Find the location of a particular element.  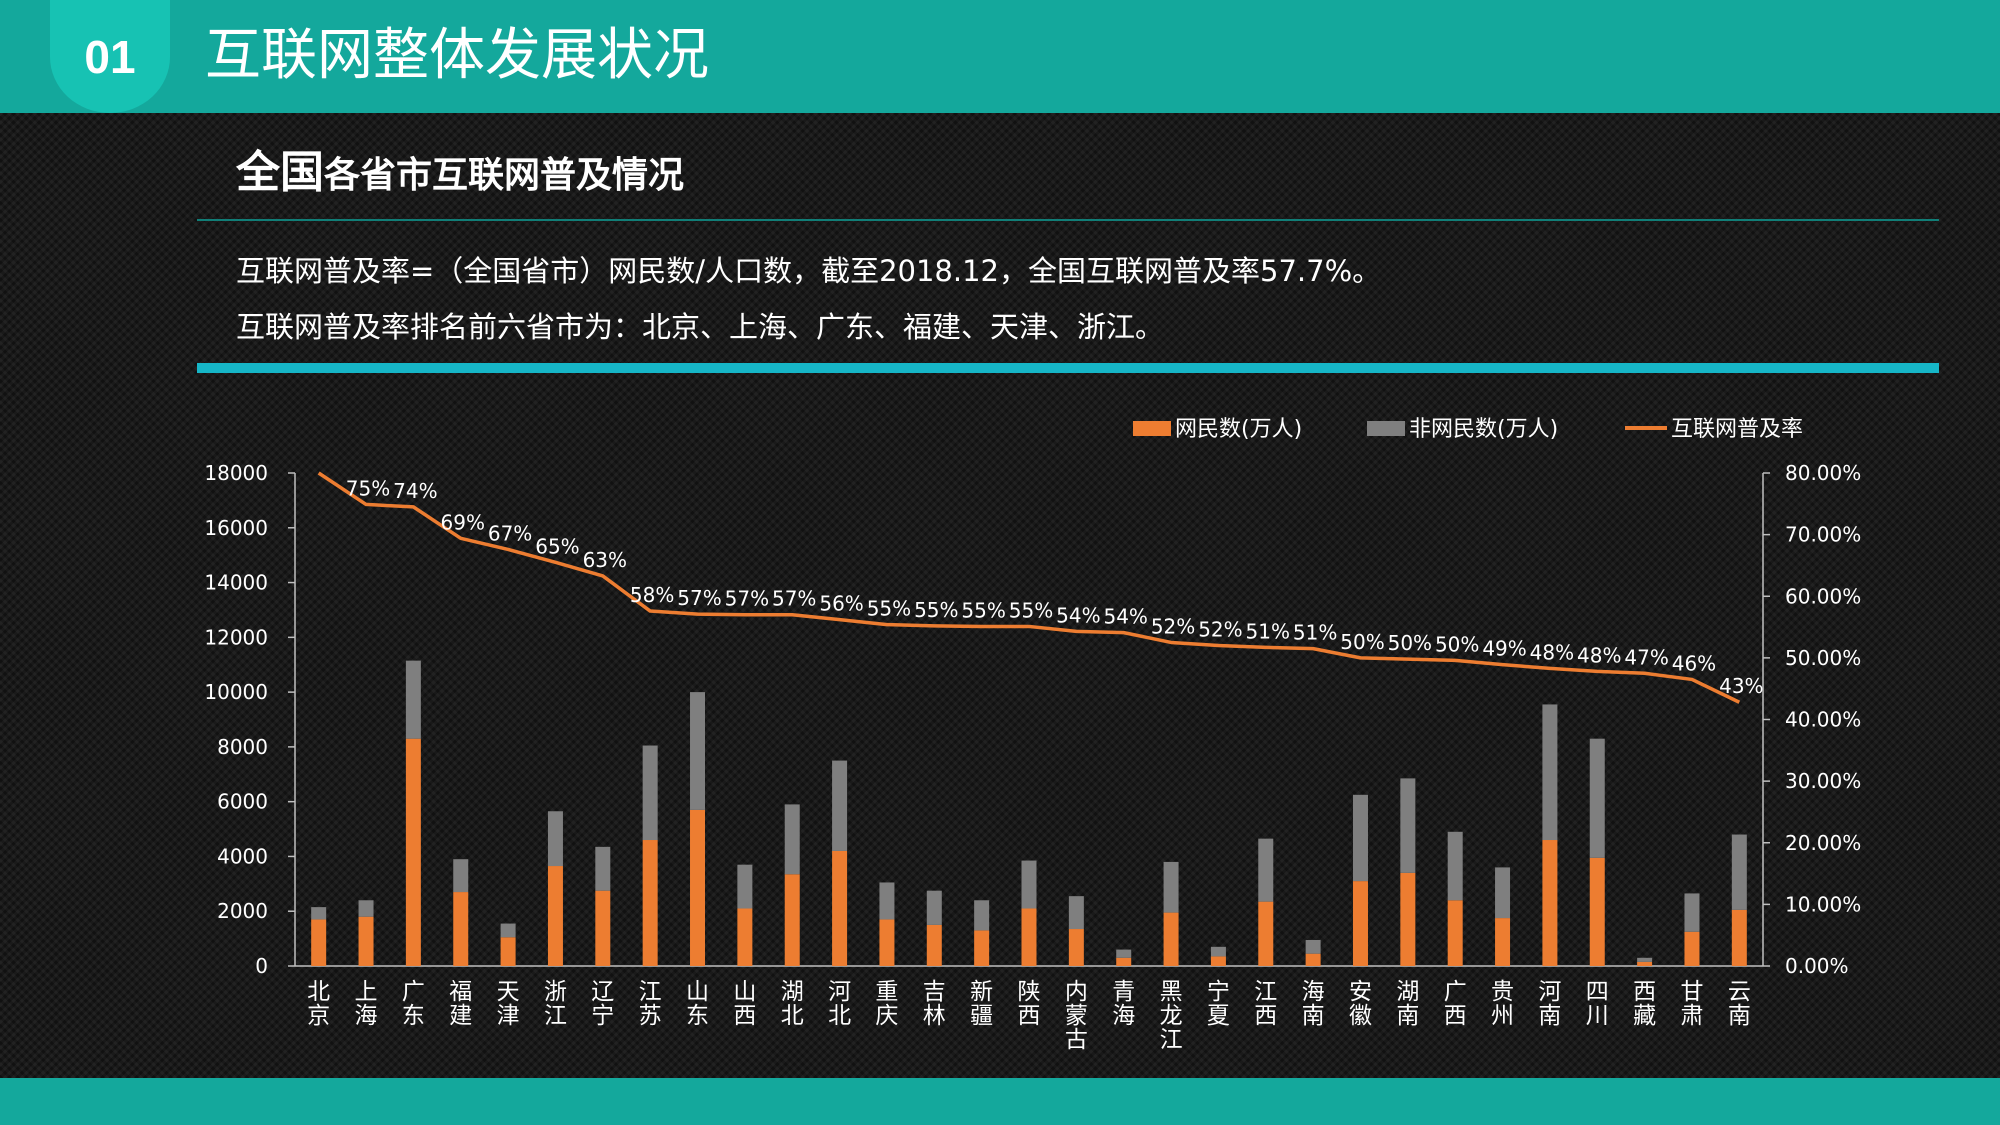

x-category-label: 辽宁 is located at coordinates (602, 1004).